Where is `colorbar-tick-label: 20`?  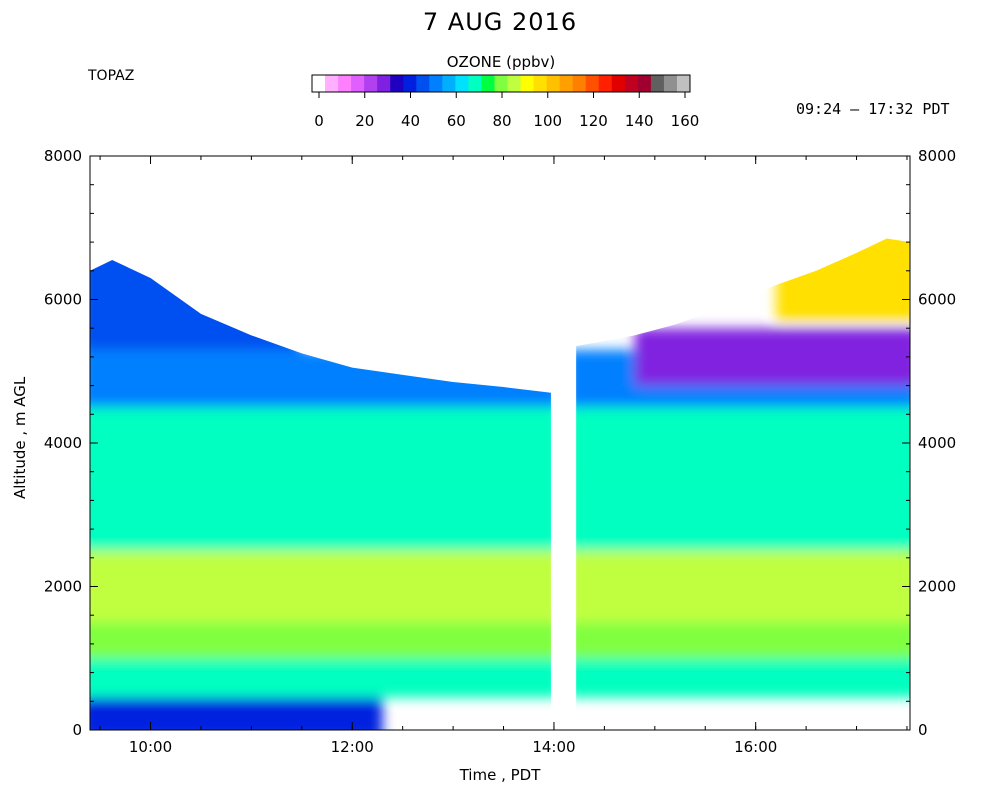 colorbar-tick-label: 20 is located at coordinates (364, 121).